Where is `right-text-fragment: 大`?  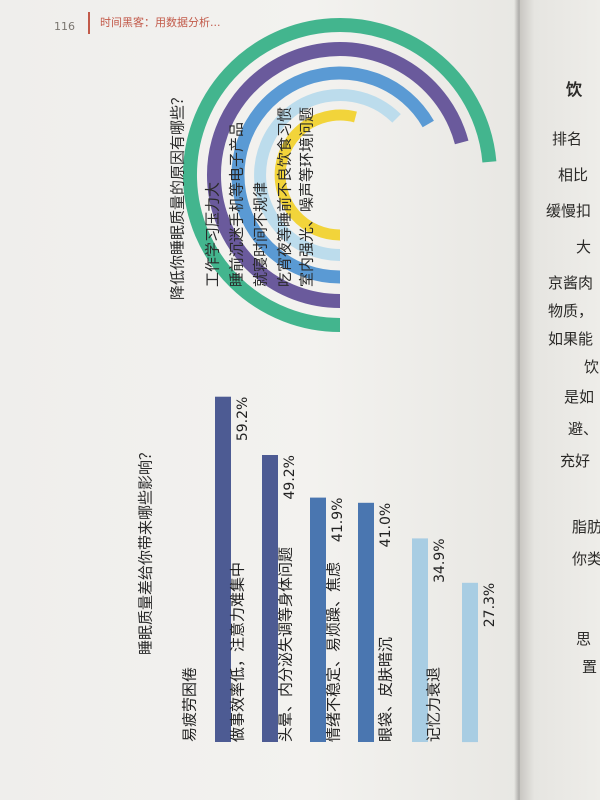 right-text-fragment: 大 is located at coordinates (584, 247).